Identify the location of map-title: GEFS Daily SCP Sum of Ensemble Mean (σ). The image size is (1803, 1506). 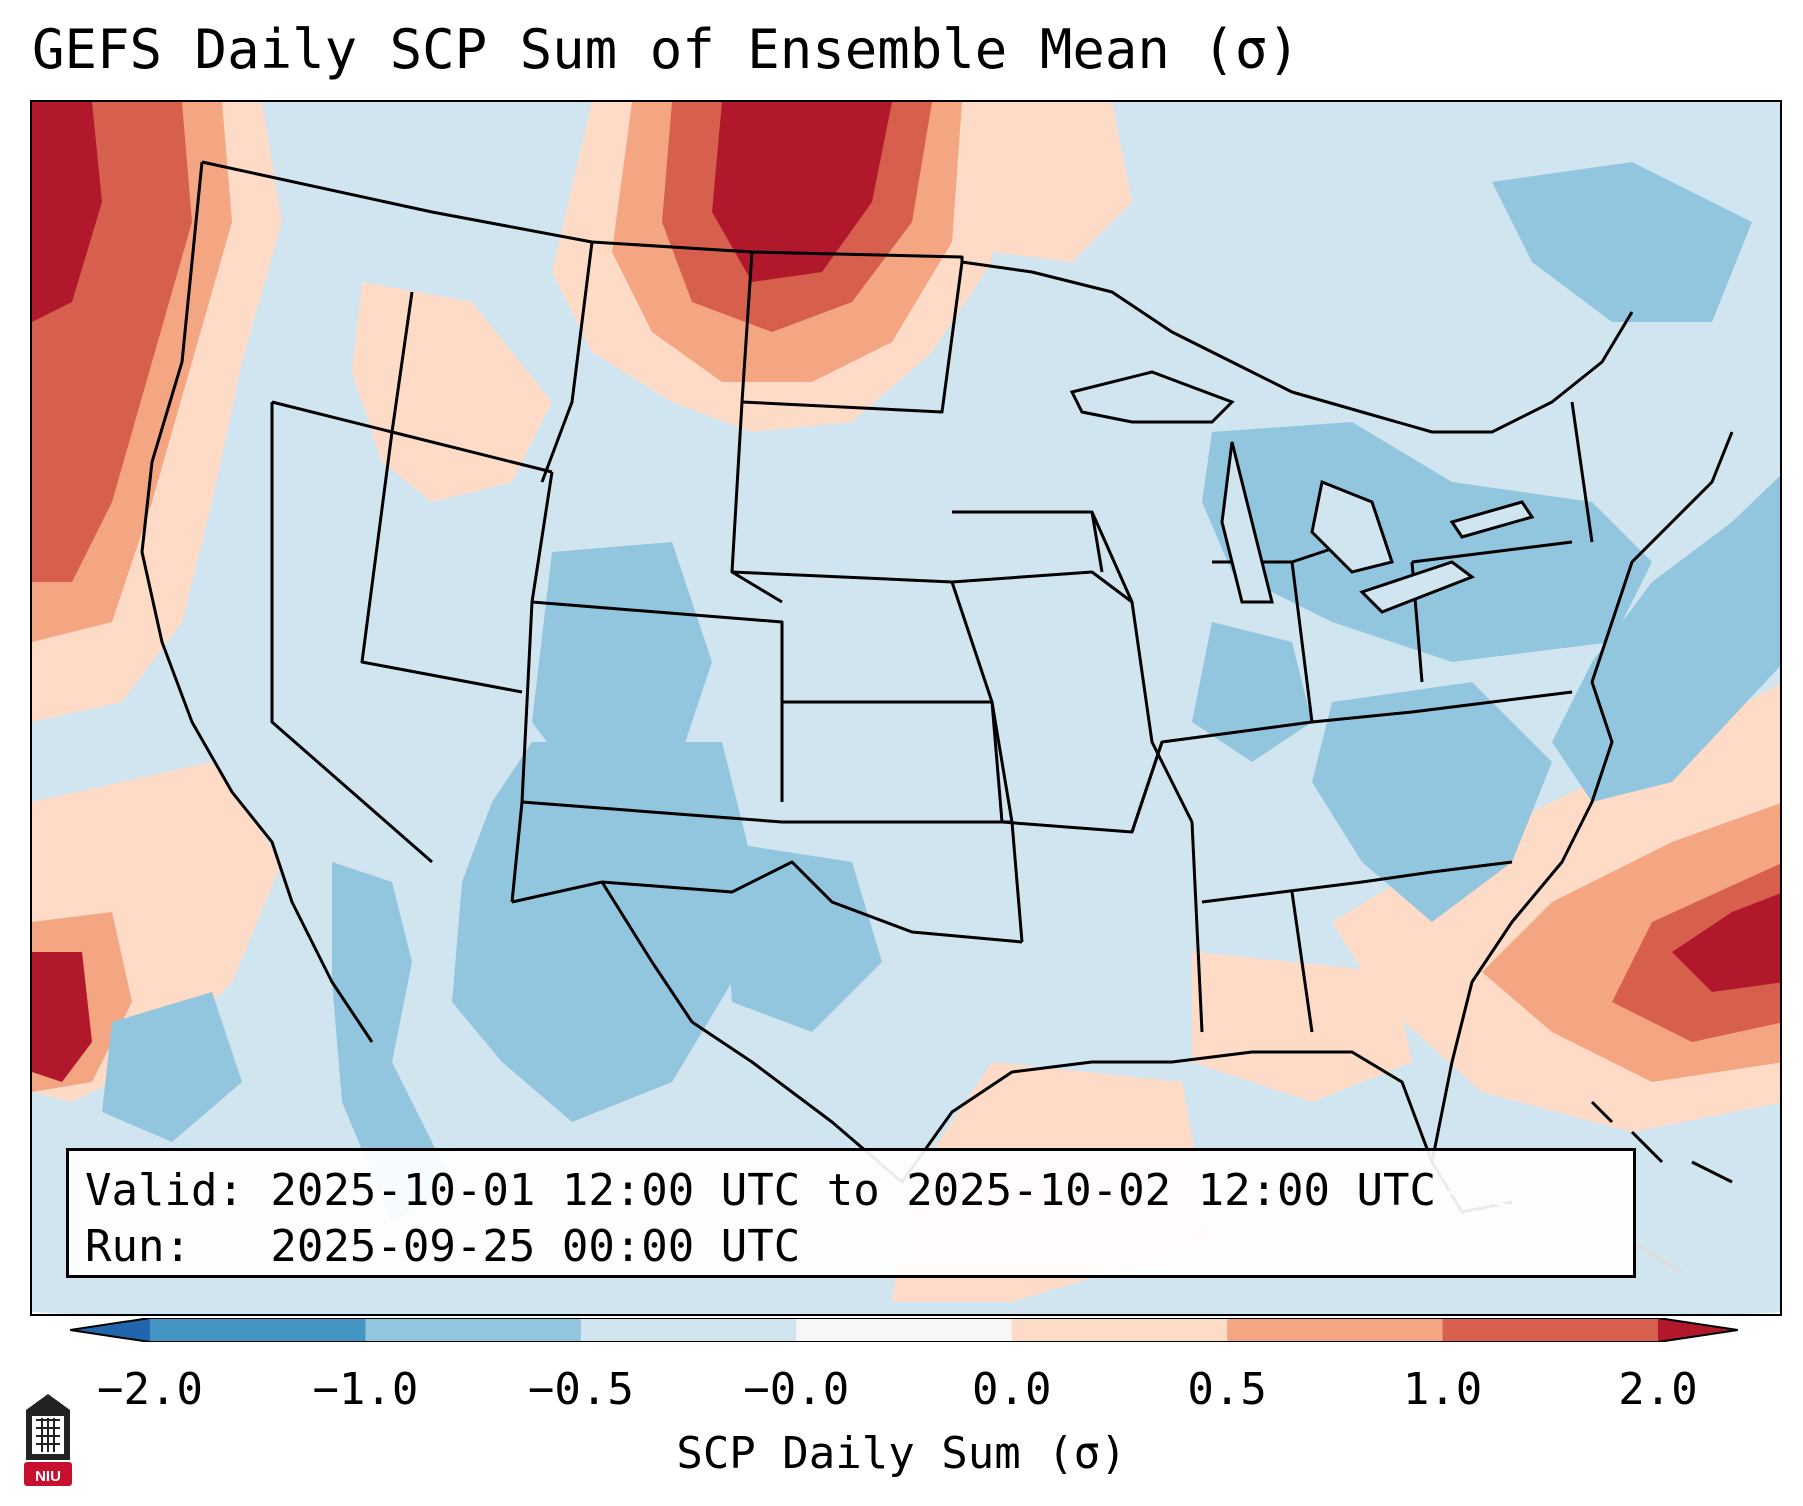
(666, 49).